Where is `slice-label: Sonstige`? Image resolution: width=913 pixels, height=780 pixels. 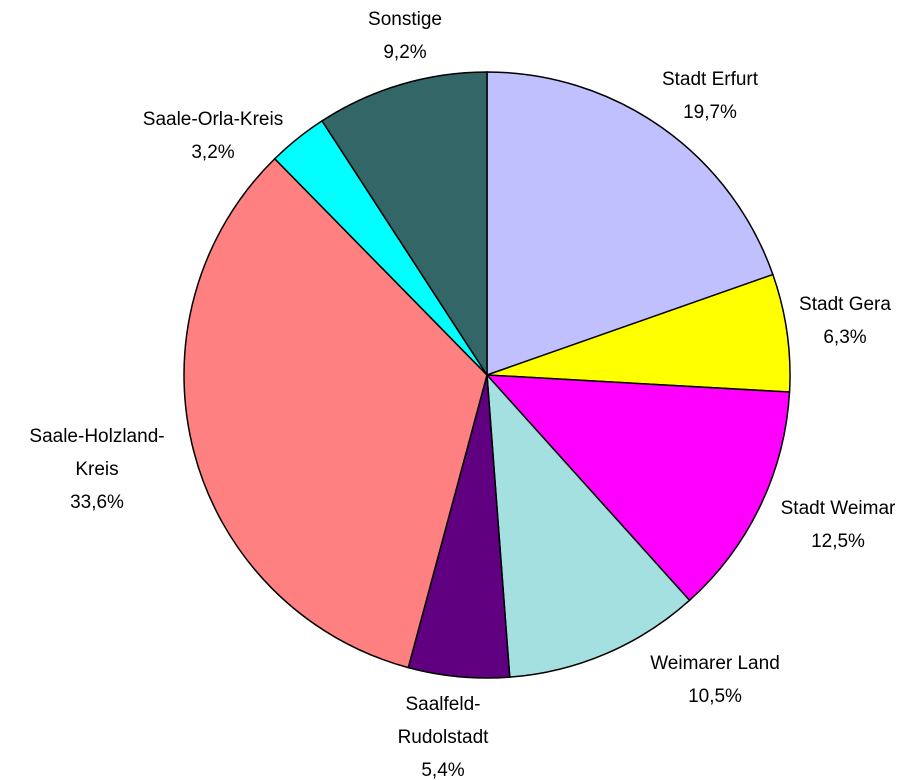 slice-label: Sonstige is located at coordinates (405, 19).